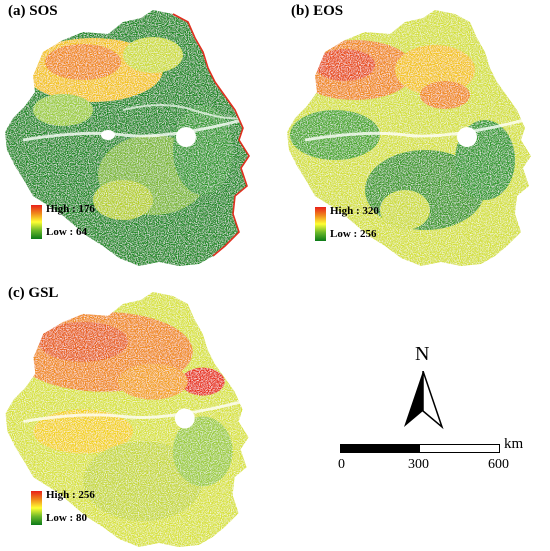 This screenshot has height=551, width=550. What do you see at coordinates (76, 222) in the screenshot?
I see `legend-sos: High : 176 Low : 64` at bounding box center [76, 222].